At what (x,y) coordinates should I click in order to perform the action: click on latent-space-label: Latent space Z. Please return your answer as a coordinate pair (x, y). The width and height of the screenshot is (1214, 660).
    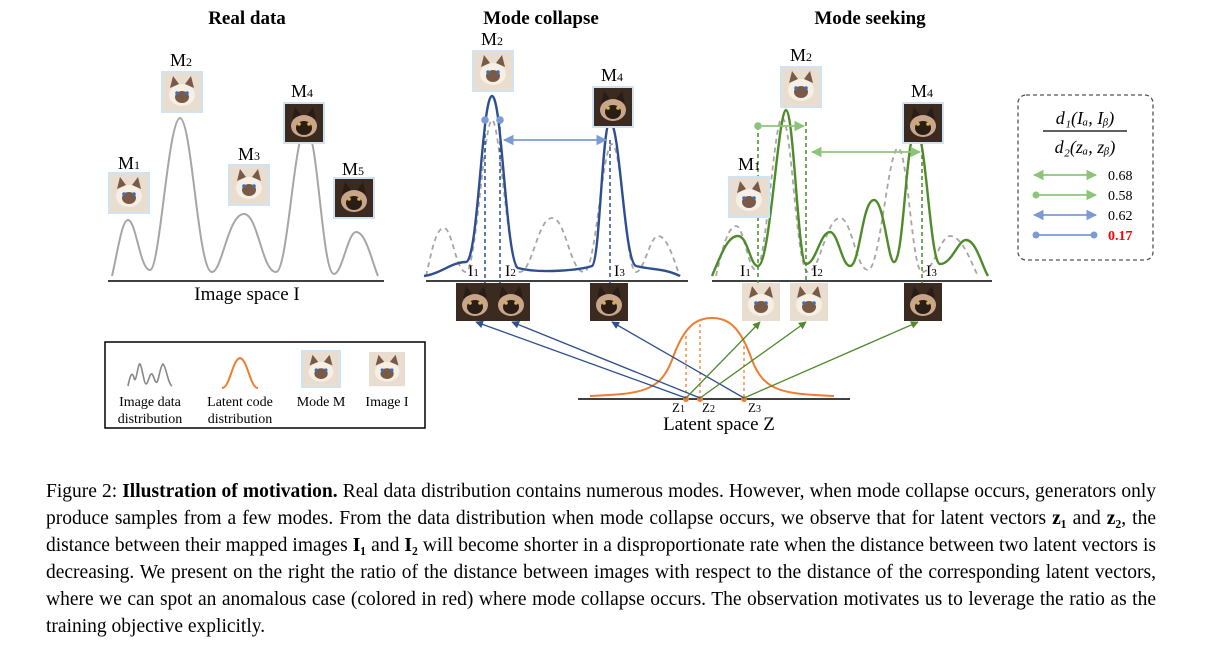
    Looking at the image, I should click on (719, 424).